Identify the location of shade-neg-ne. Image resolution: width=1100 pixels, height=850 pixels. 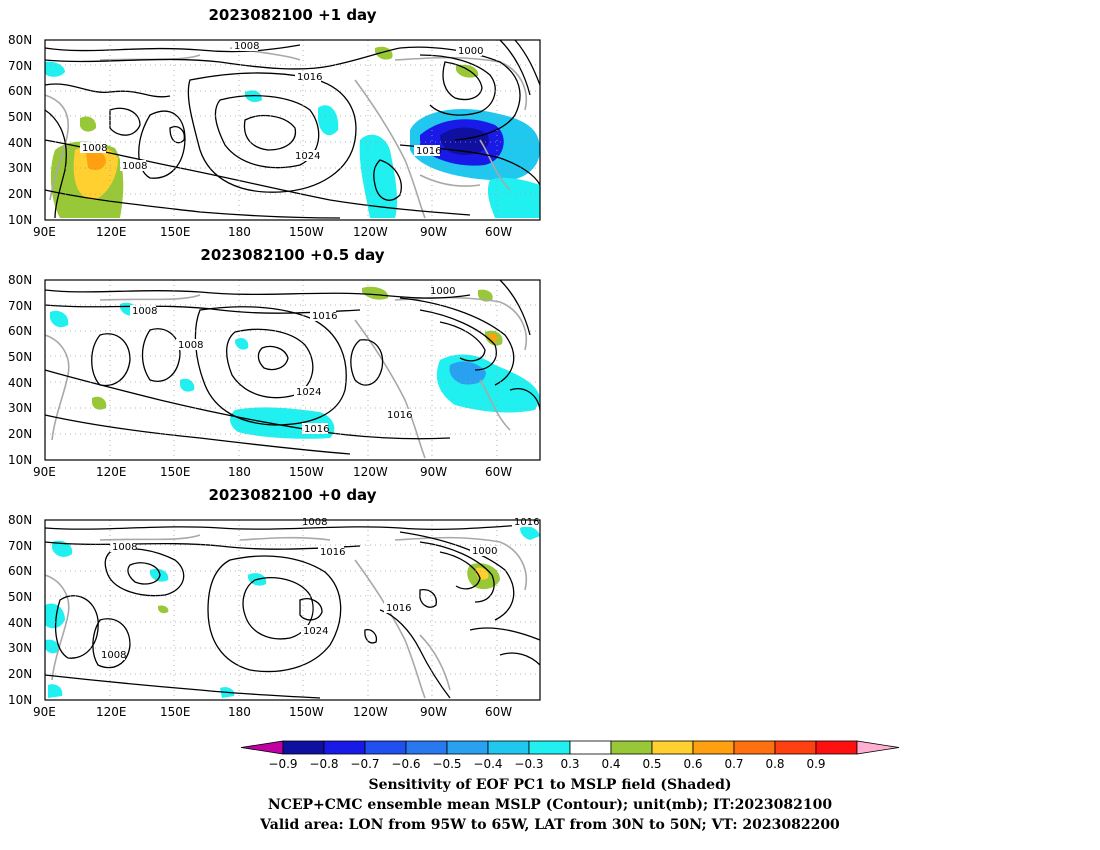
(530, 533).